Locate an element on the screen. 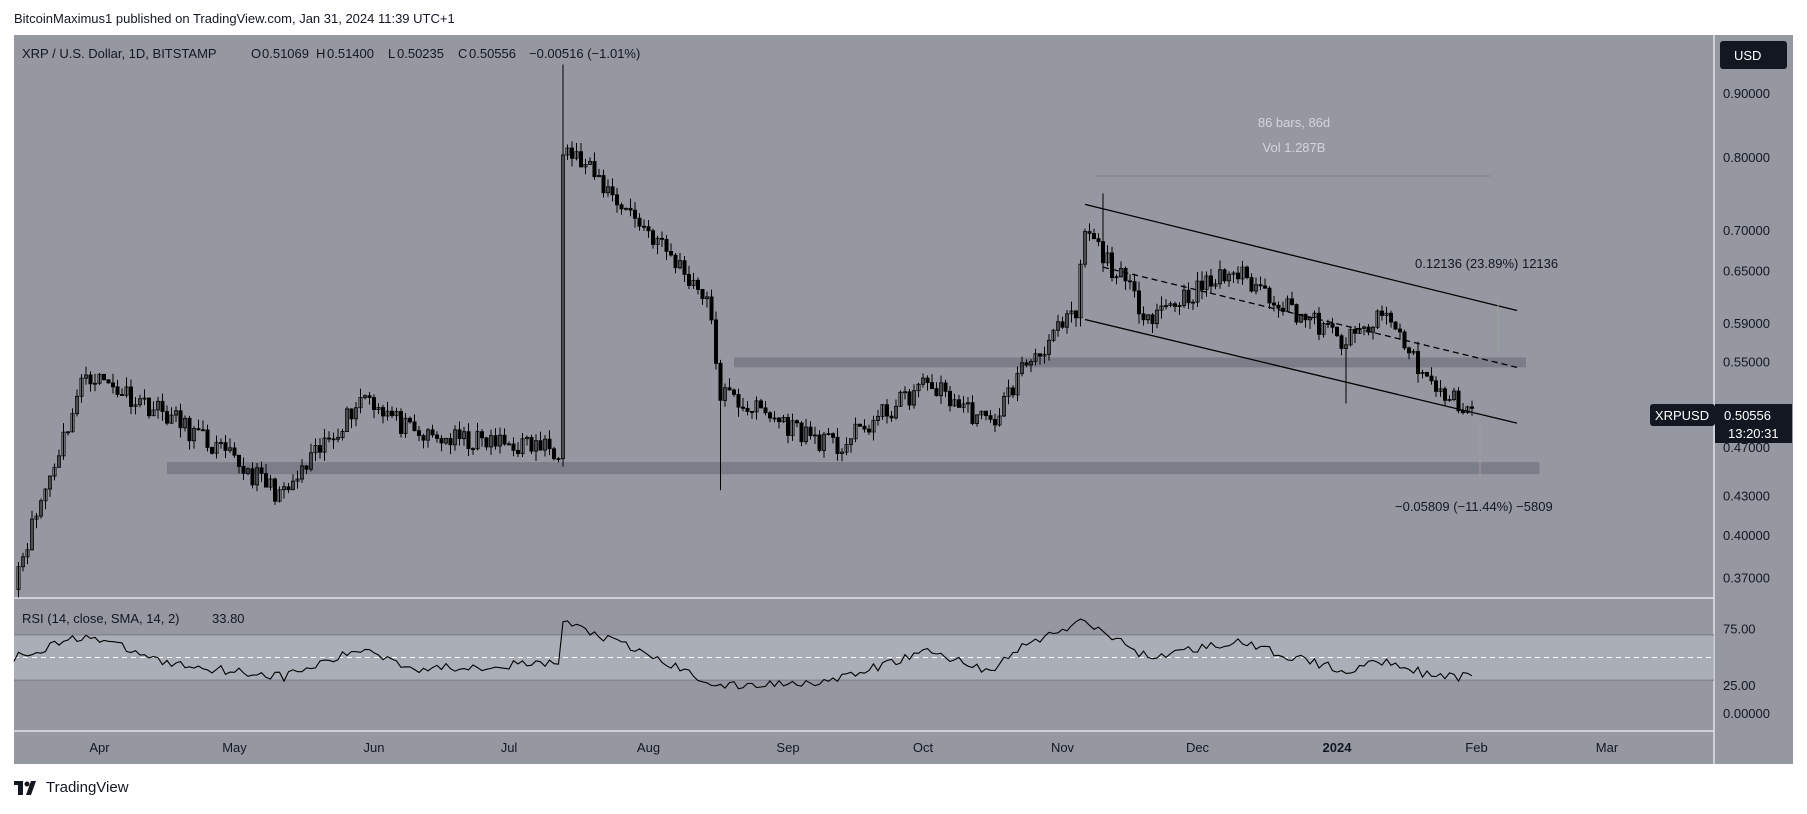 Image resolution: width=1807 pixels, height=814 pixels. footer: TradingView is located at coordinates (71, 787).